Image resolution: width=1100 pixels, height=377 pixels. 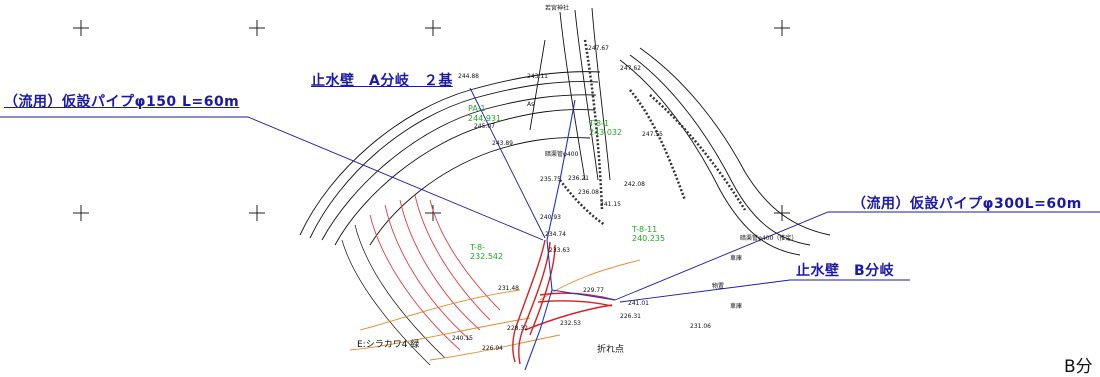 What do you see at coordinates (484, 126) in the screenshot?
I see `spot-elevation-3: 245.07` at bounding box center [484, 126].